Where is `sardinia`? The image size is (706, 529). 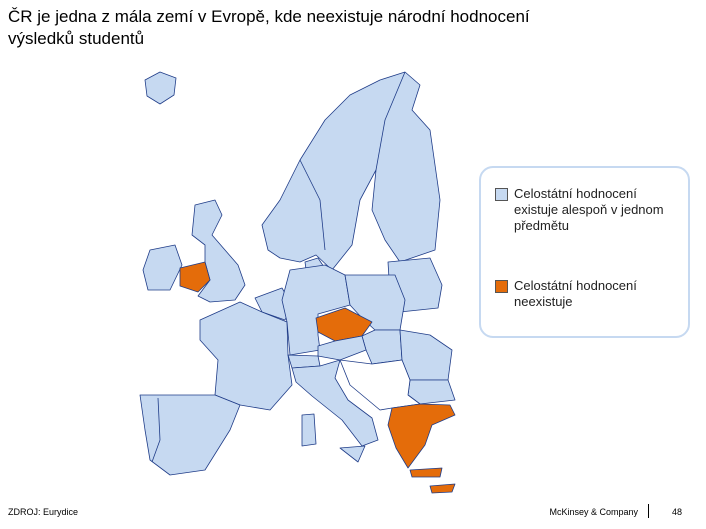 sardinia is located at coordinates (309, 430).